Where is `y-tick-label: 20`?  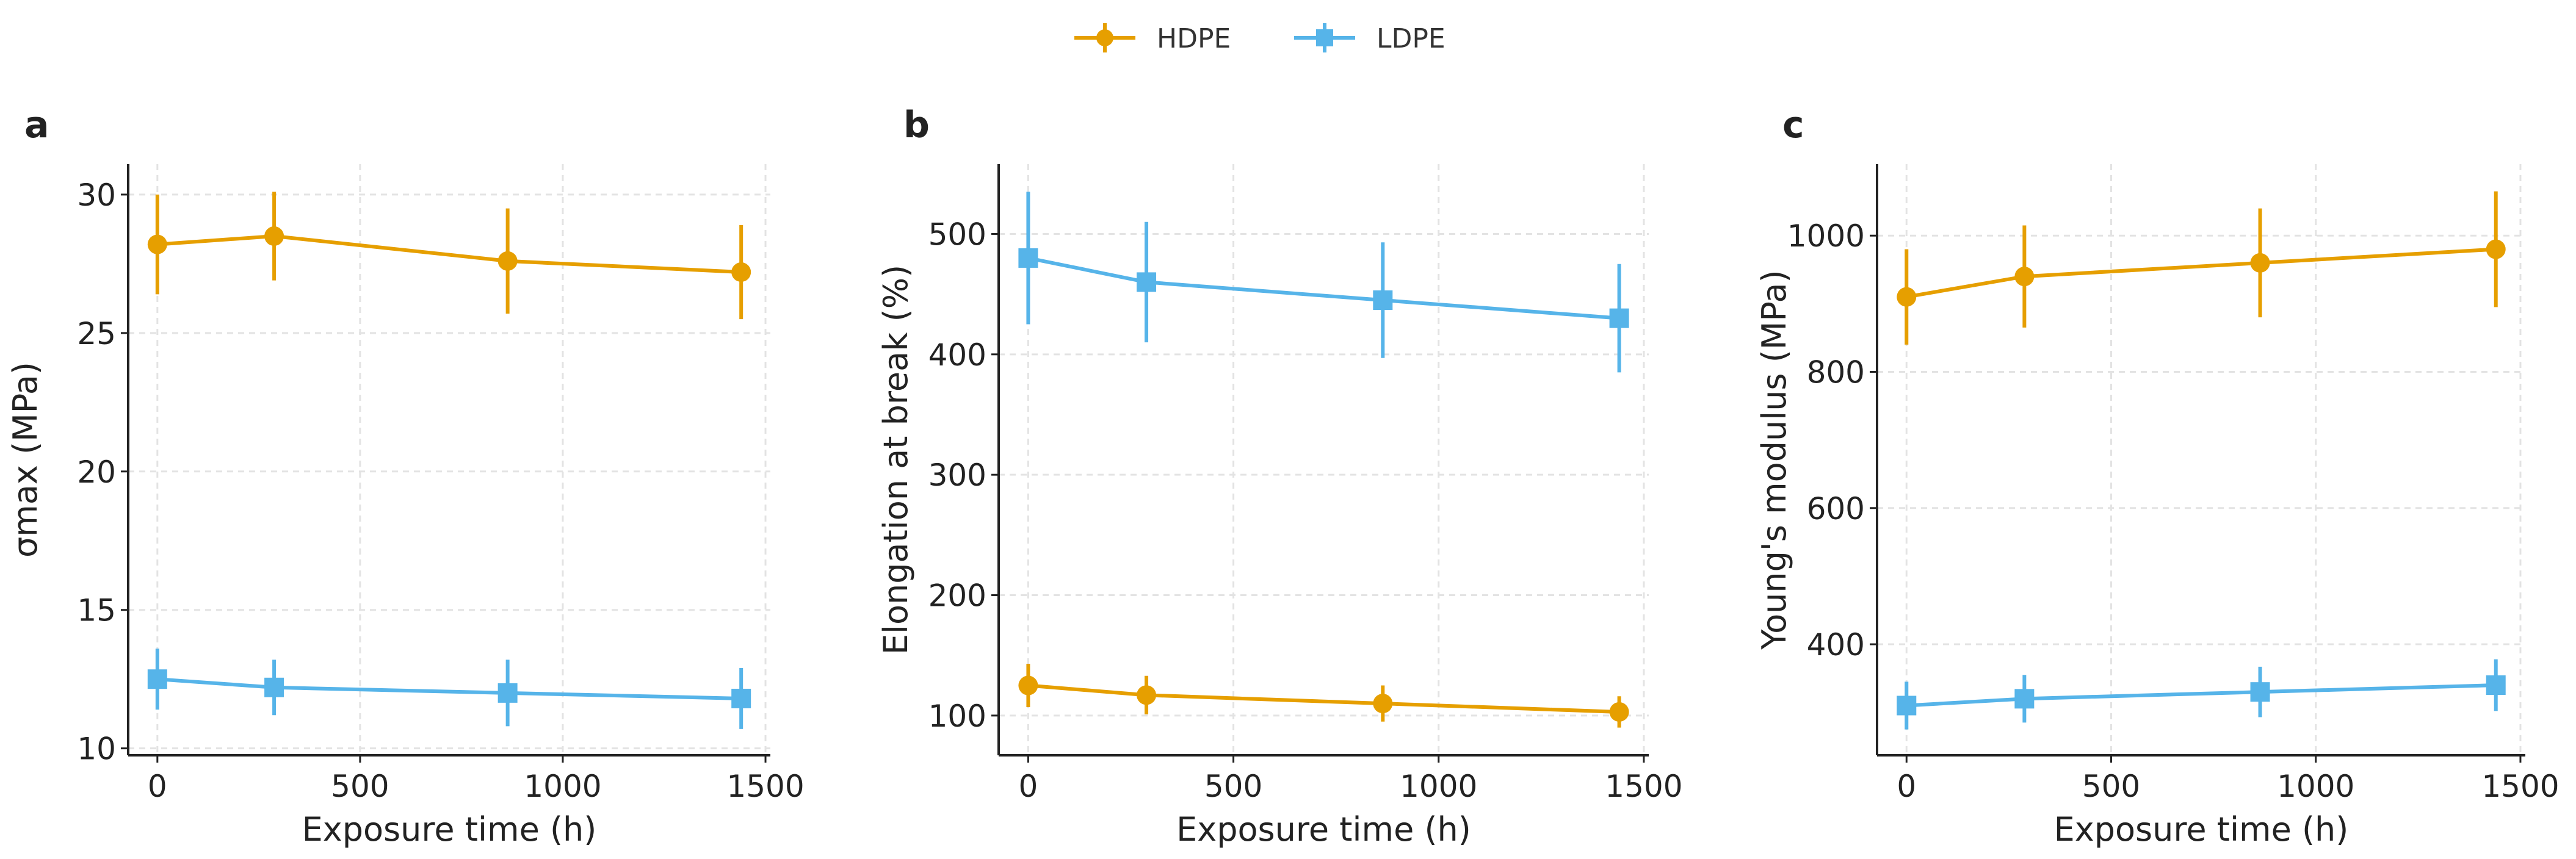
y-tick-label: 20 is located at coordinates (96, 472).